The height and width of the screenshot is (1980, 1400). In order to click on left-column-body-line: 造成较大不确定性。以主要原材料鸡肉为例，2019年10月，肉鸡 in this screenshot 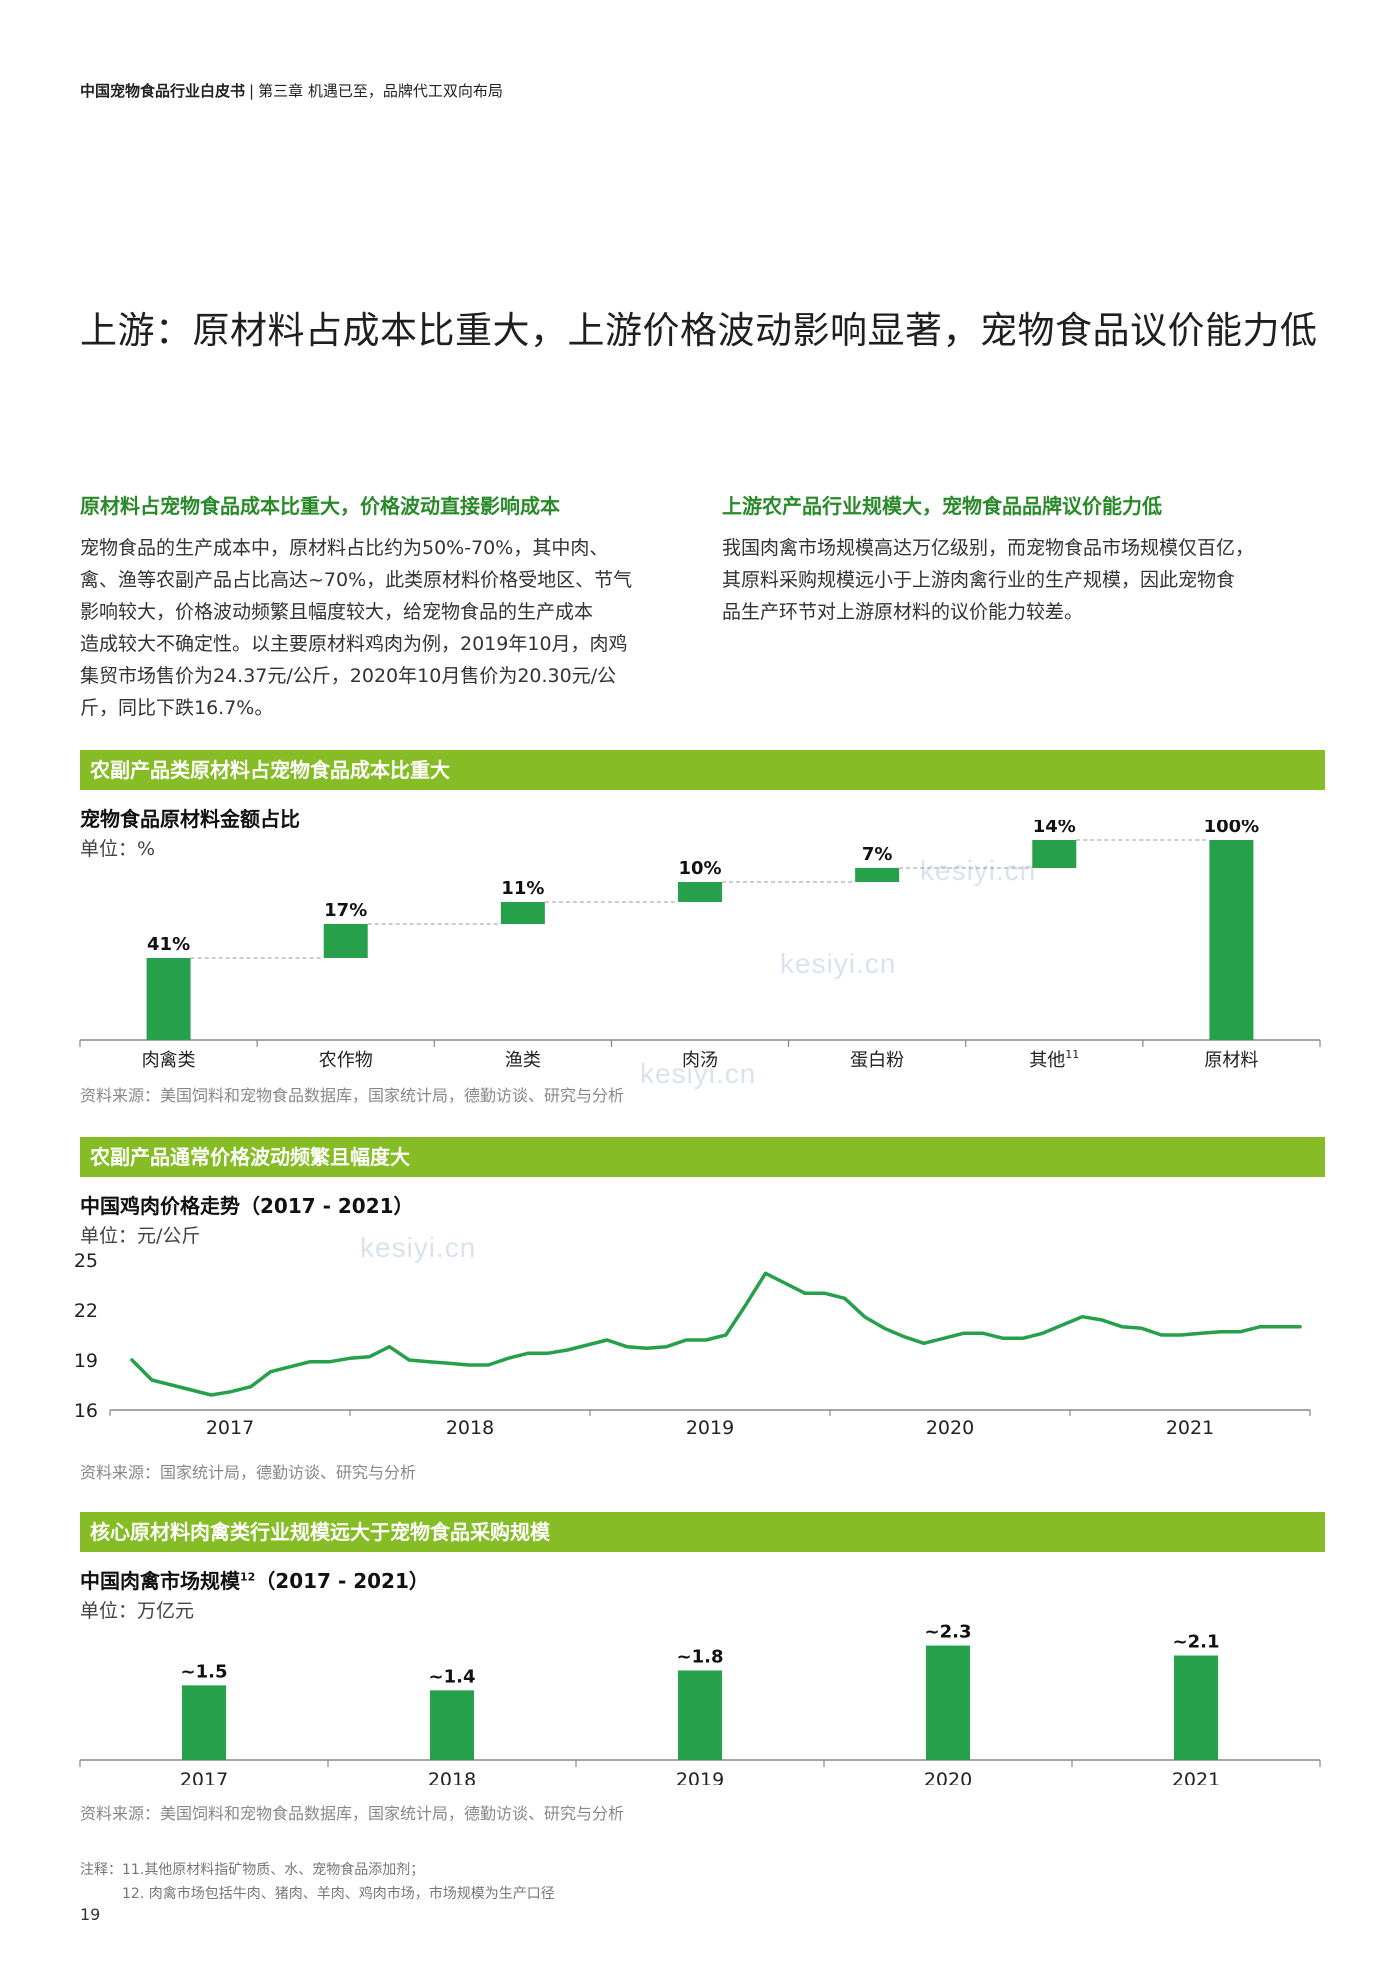, I will do `click(354, 644)`.